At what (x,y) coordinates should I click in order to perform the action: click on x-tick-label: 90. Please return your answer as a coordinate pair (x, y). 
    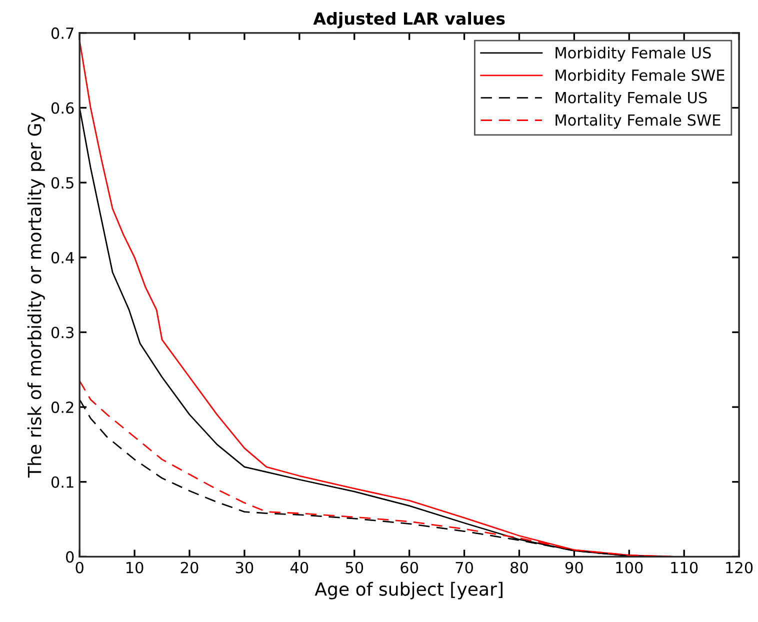
    Looking at the image, I should click on (574, 568).